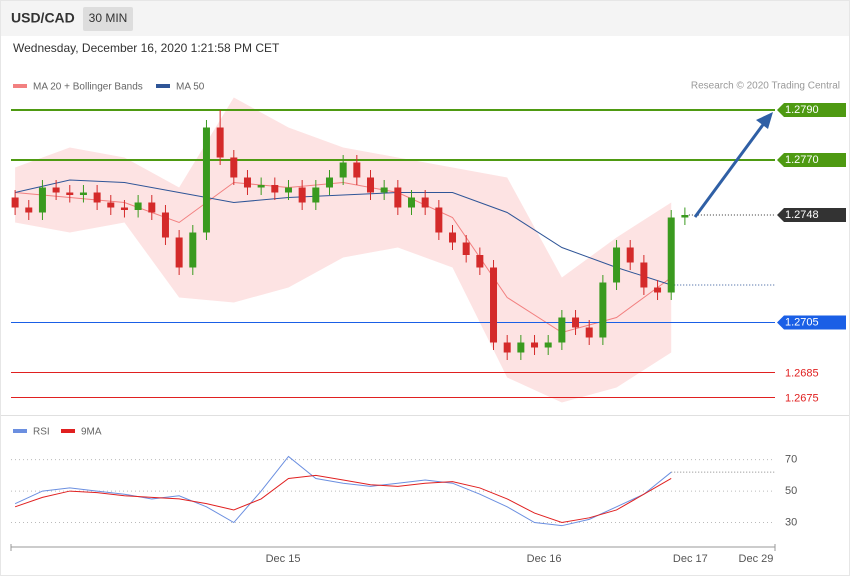 This screenshot has height=576, width=850. What do you see at coordinates (765, 86) in the screenshot?
I see `credit: Research © 2020 Trading Central` at bounding box center [765, 86].